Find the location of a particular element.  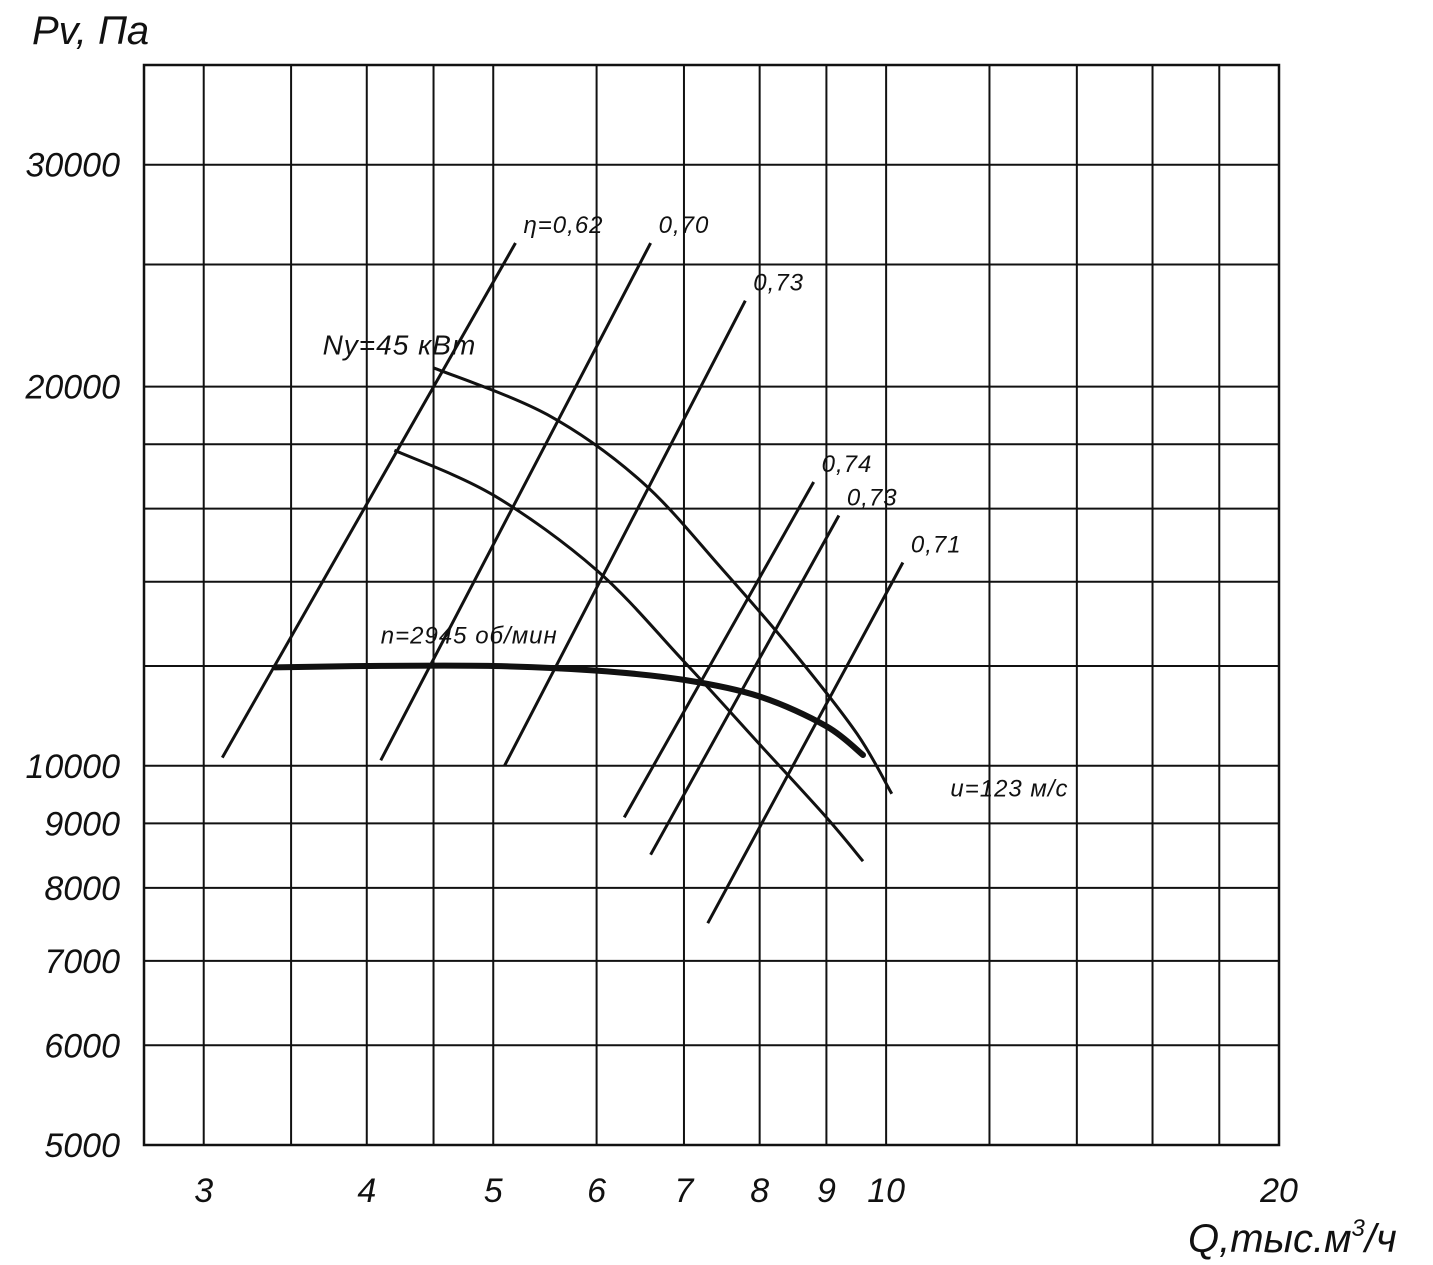

x-axis-title-main: Q,тыс.м is located at coordinates (1270, 1239).